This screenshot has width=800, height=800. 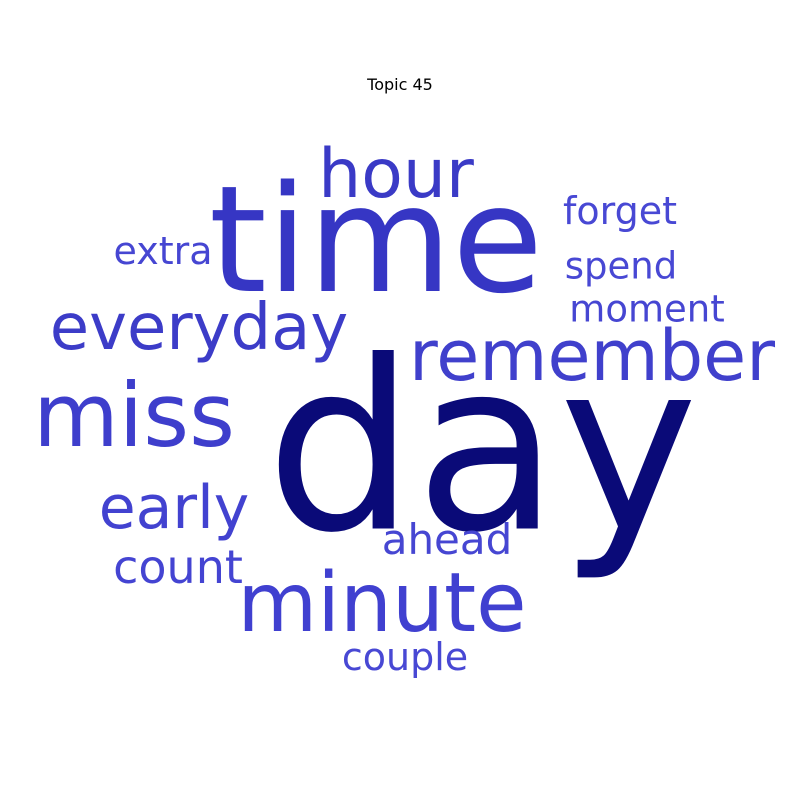 What do you see at coordinates (178, 567) in the screenshot?
I see `word-count: count` at bounding box center [178, 567].